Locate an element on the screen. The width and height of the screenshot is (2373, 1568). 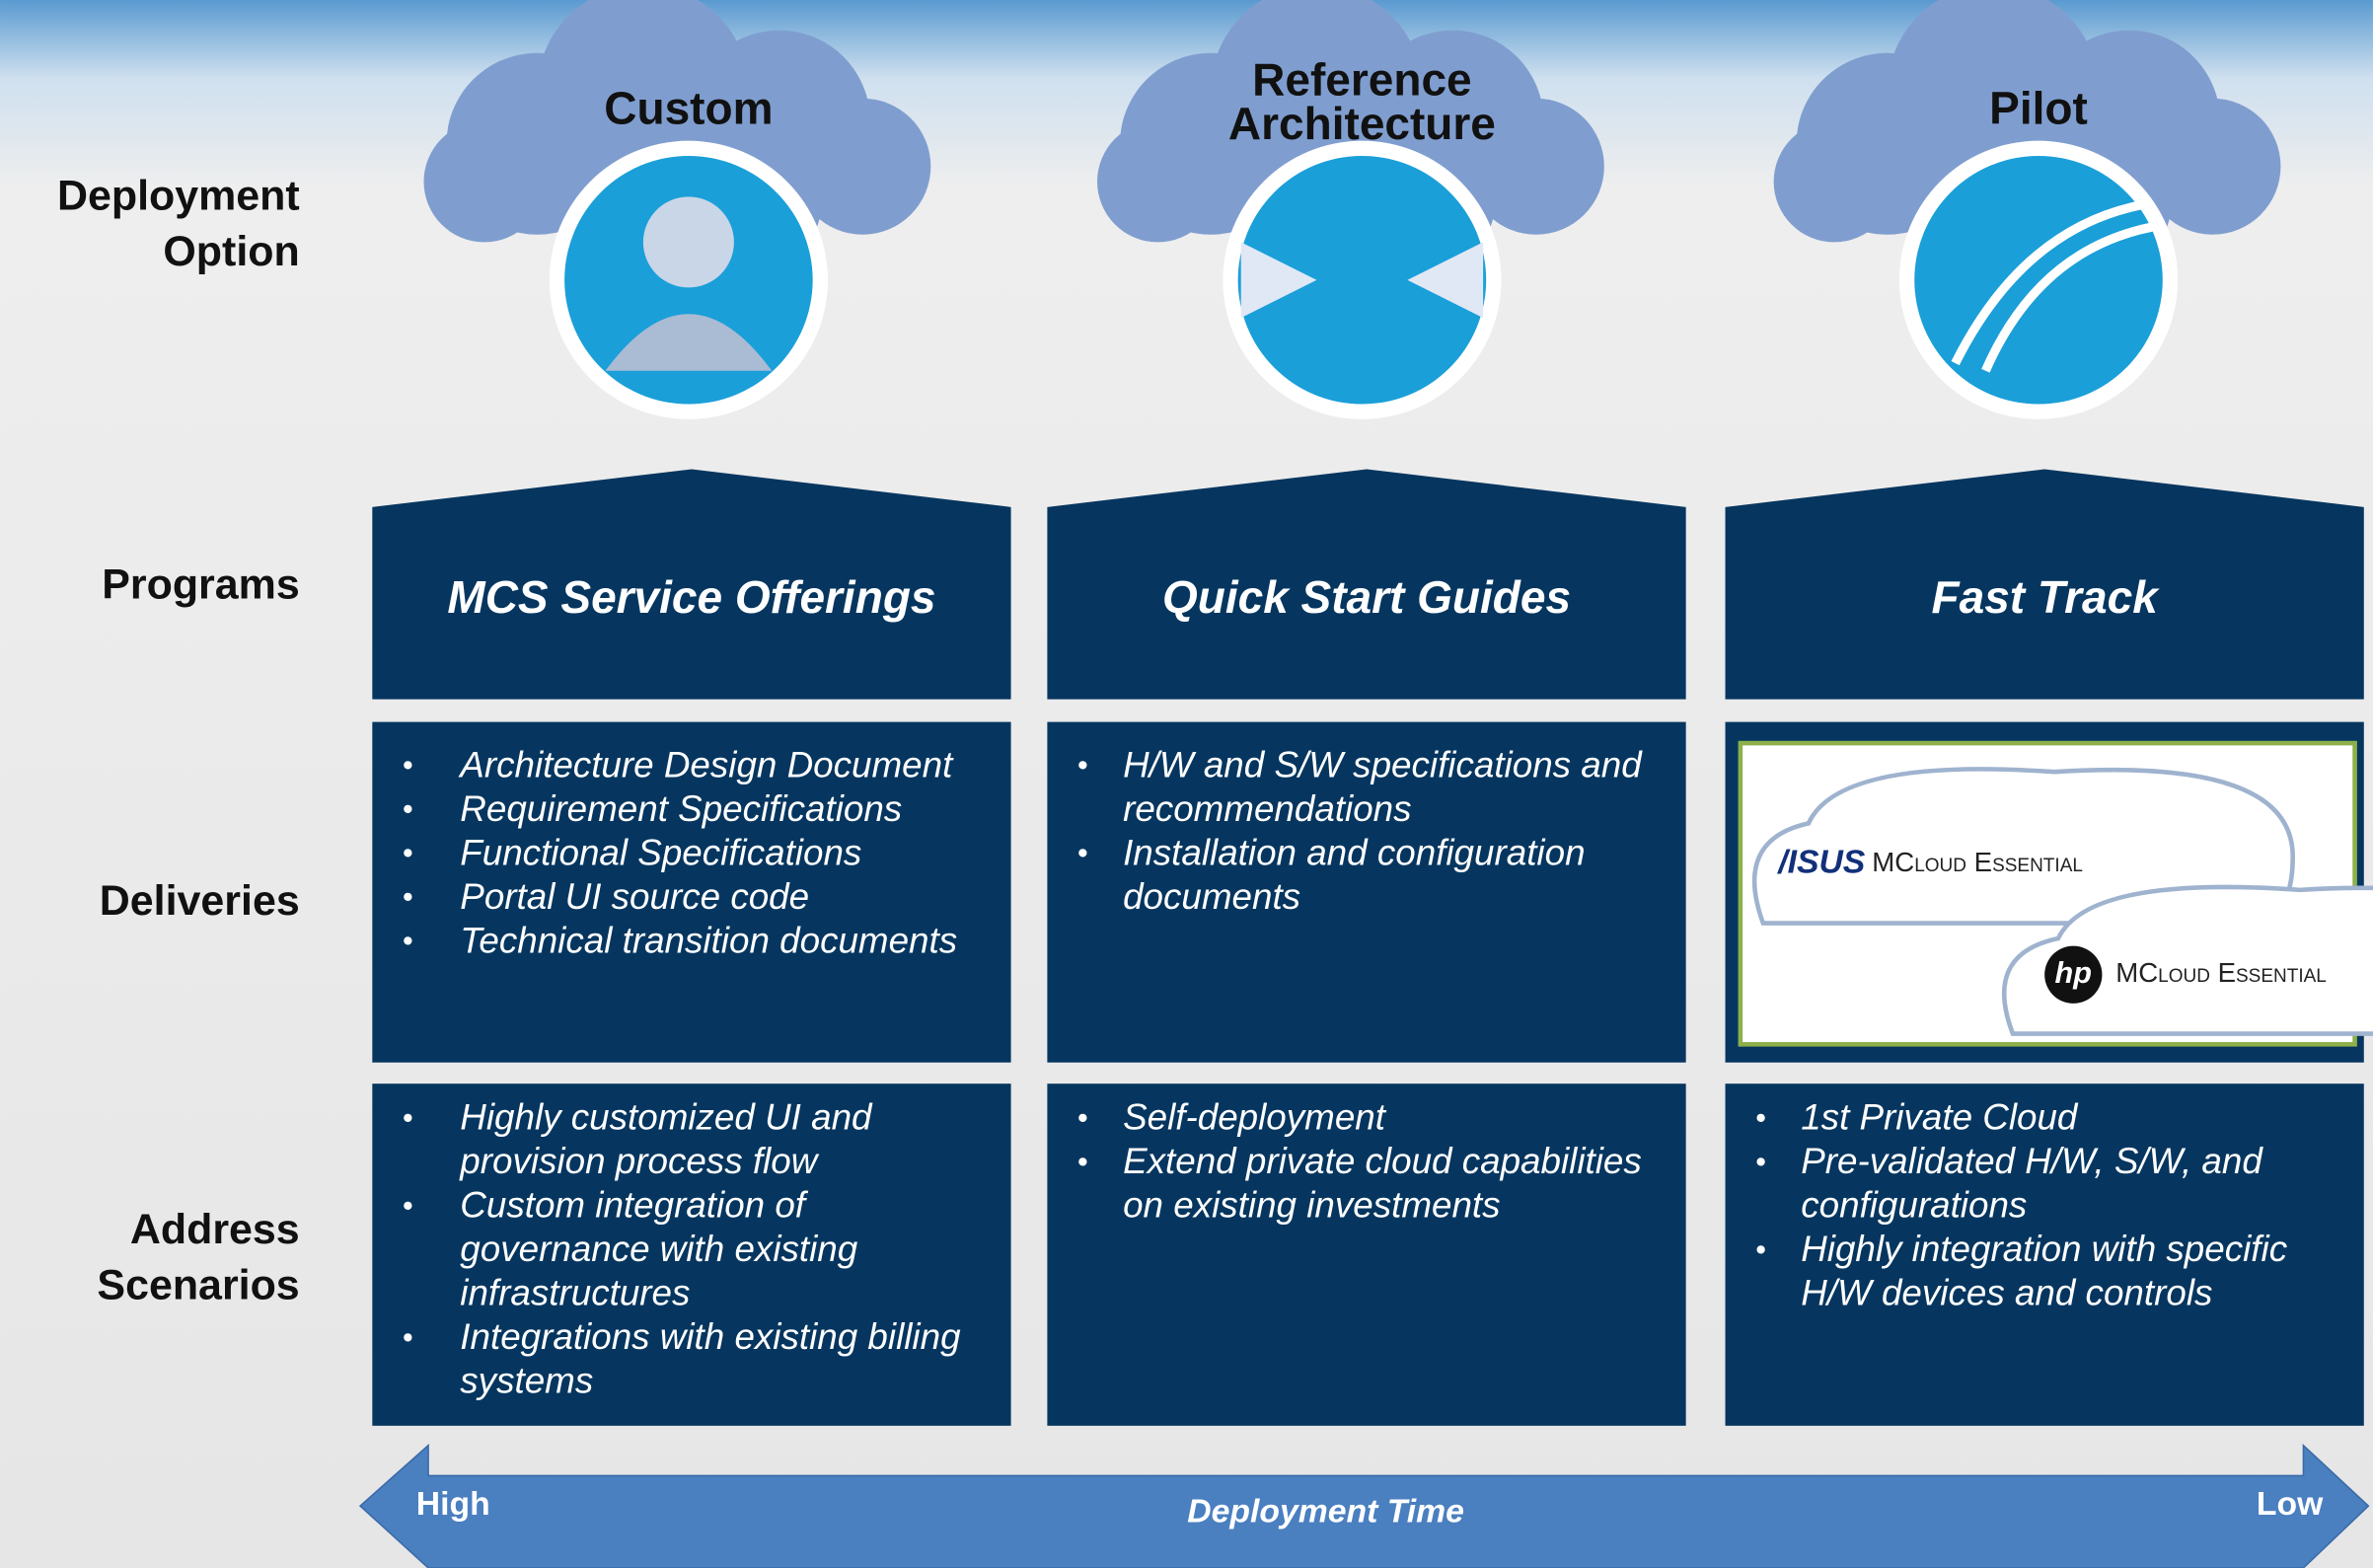
bullet-text: 1st Private Cloud is located at coordinates (1940, 1117).